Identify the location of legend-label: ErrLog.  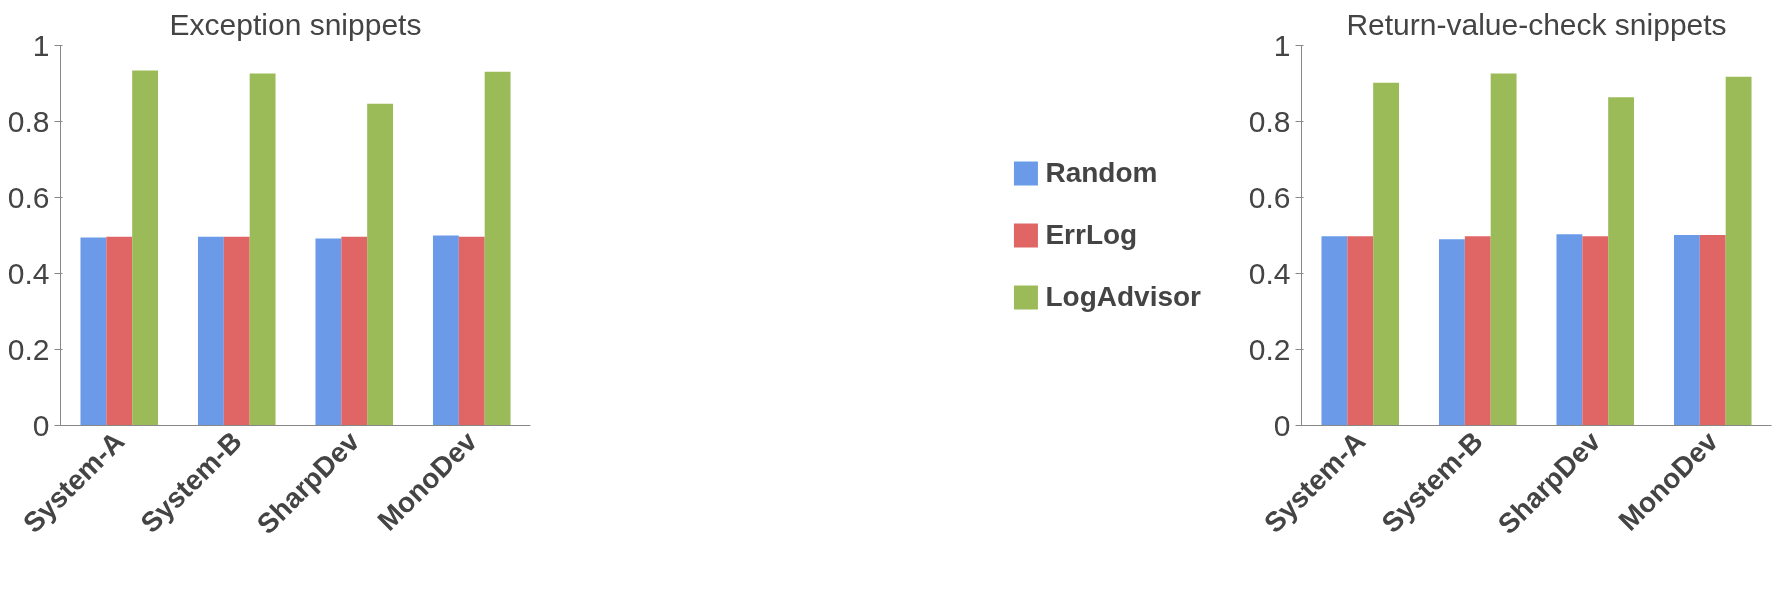
(1091, 235).